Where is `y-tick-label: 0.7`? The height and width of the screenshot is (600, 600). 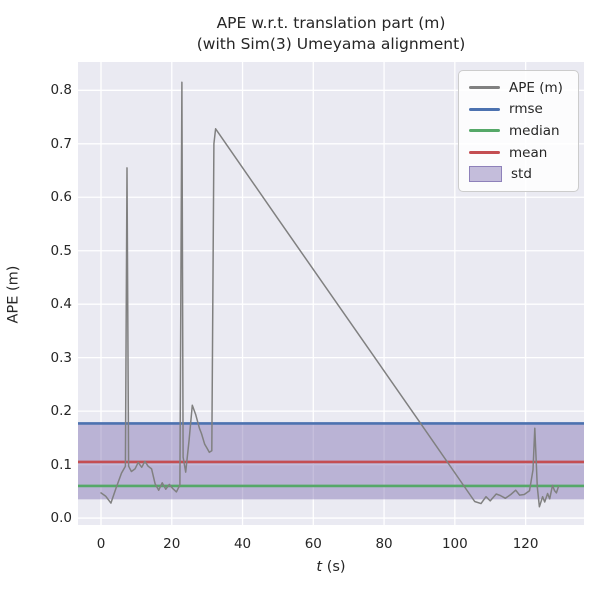
y-tick-label: 0.7 is located at coordinates (61, 143).